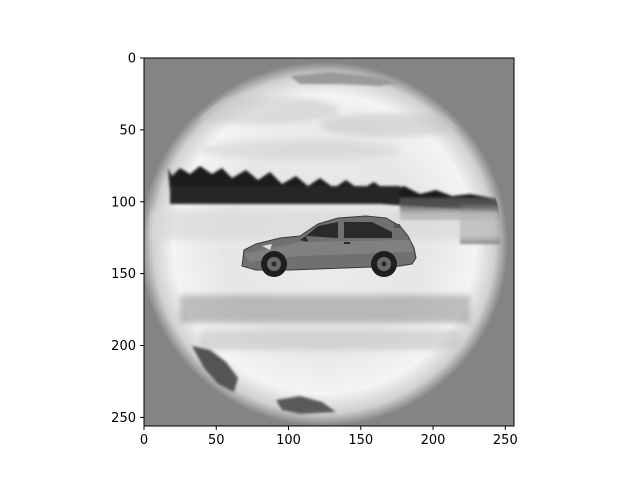 Image resolution: width=640 pixels, height=480 pixels. What do you see at coordinates (123, 346) in the screenshot?
I see `y-tick-label: 200` at bounding box center [123, 346].